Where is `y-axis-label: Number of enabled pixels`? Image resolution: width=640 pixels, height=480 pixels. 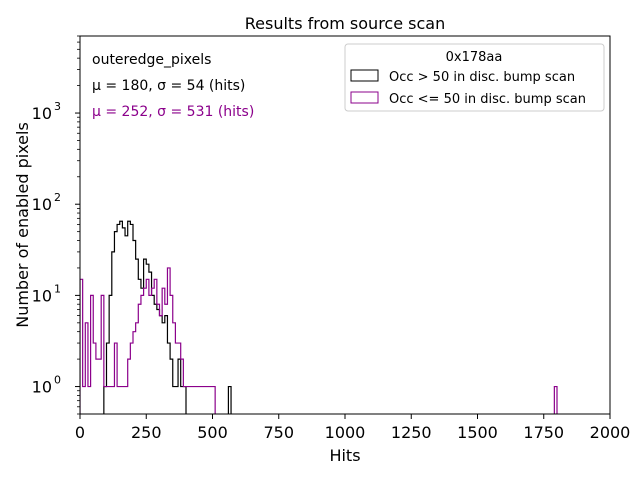
y-axis-label: Number of enabled pixels is located at coordinates (22, 225).